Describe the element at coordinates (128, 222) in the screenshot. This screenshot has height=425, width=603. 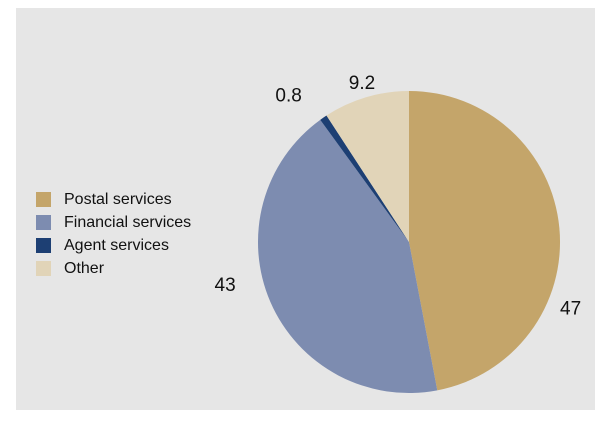
I see `legend-label-financial-services: Financial services` at that location.